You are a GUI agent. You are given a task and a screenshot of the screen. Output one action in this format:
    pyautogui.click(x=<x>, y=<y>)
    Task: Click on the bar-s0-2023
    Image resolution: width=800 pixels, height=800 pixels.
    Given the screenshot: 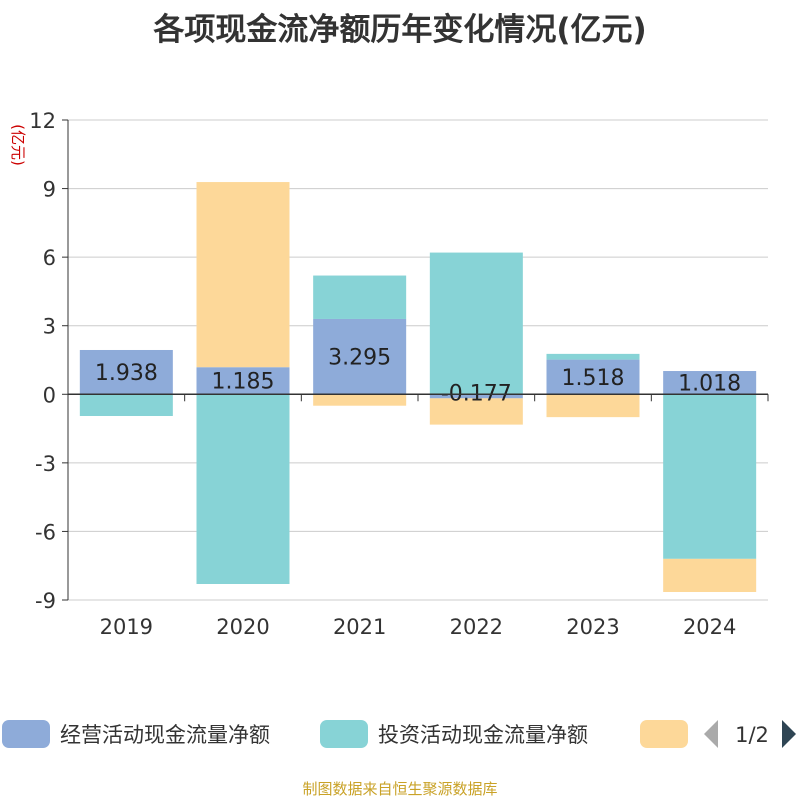 What is the action you would take?
    pyautogui.click(x=593, y=377)
    